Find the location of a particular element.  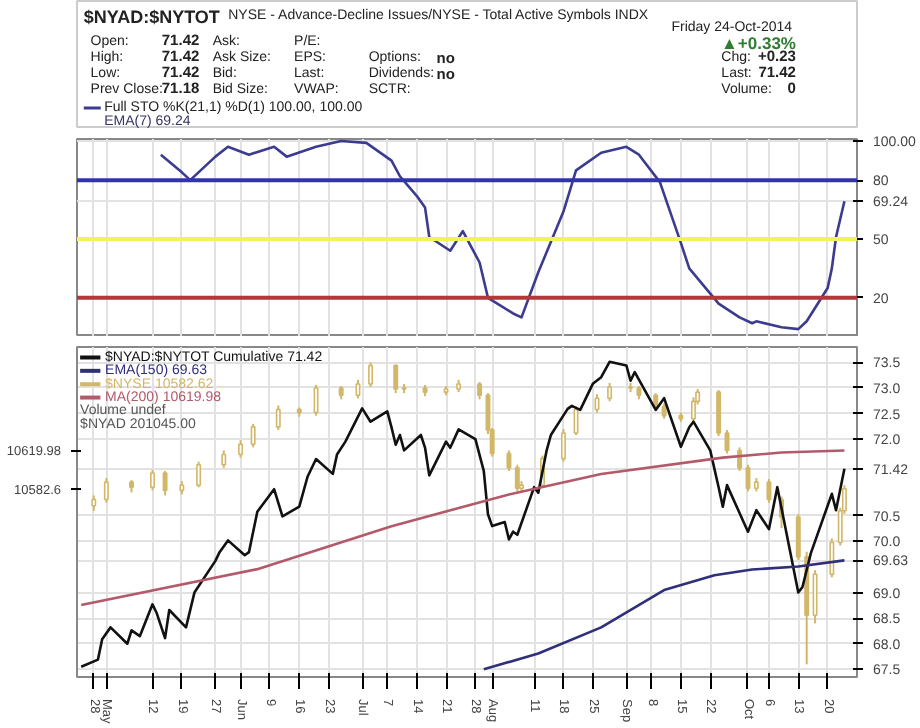

line-series is located at coordinates (664, 615).